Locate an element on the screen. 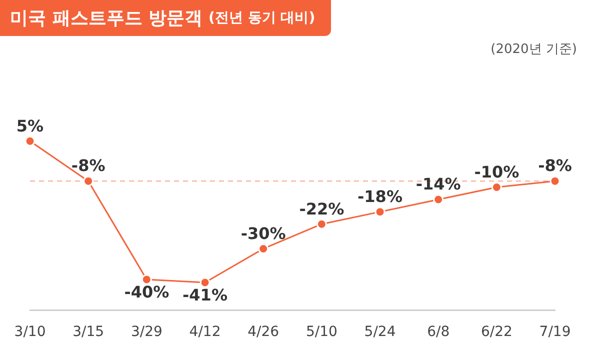  data-label: 5% is located at coordinates (30, 126).